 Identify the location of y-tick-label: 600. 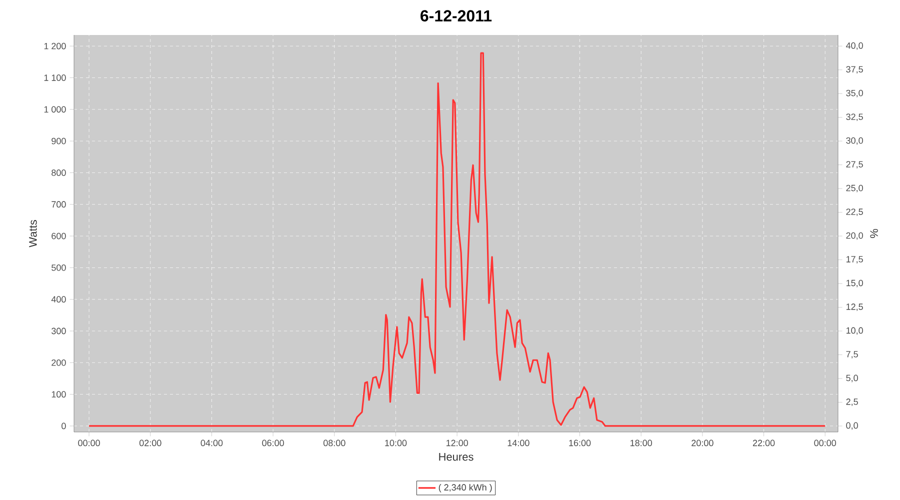
(59, 236).